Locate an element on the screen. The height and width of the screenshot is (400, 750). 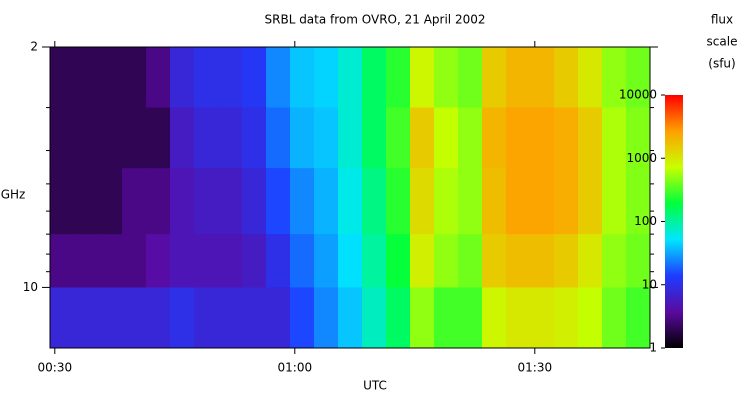
colorbar-tick-label: 10000 is located at coordinates (638, 95).